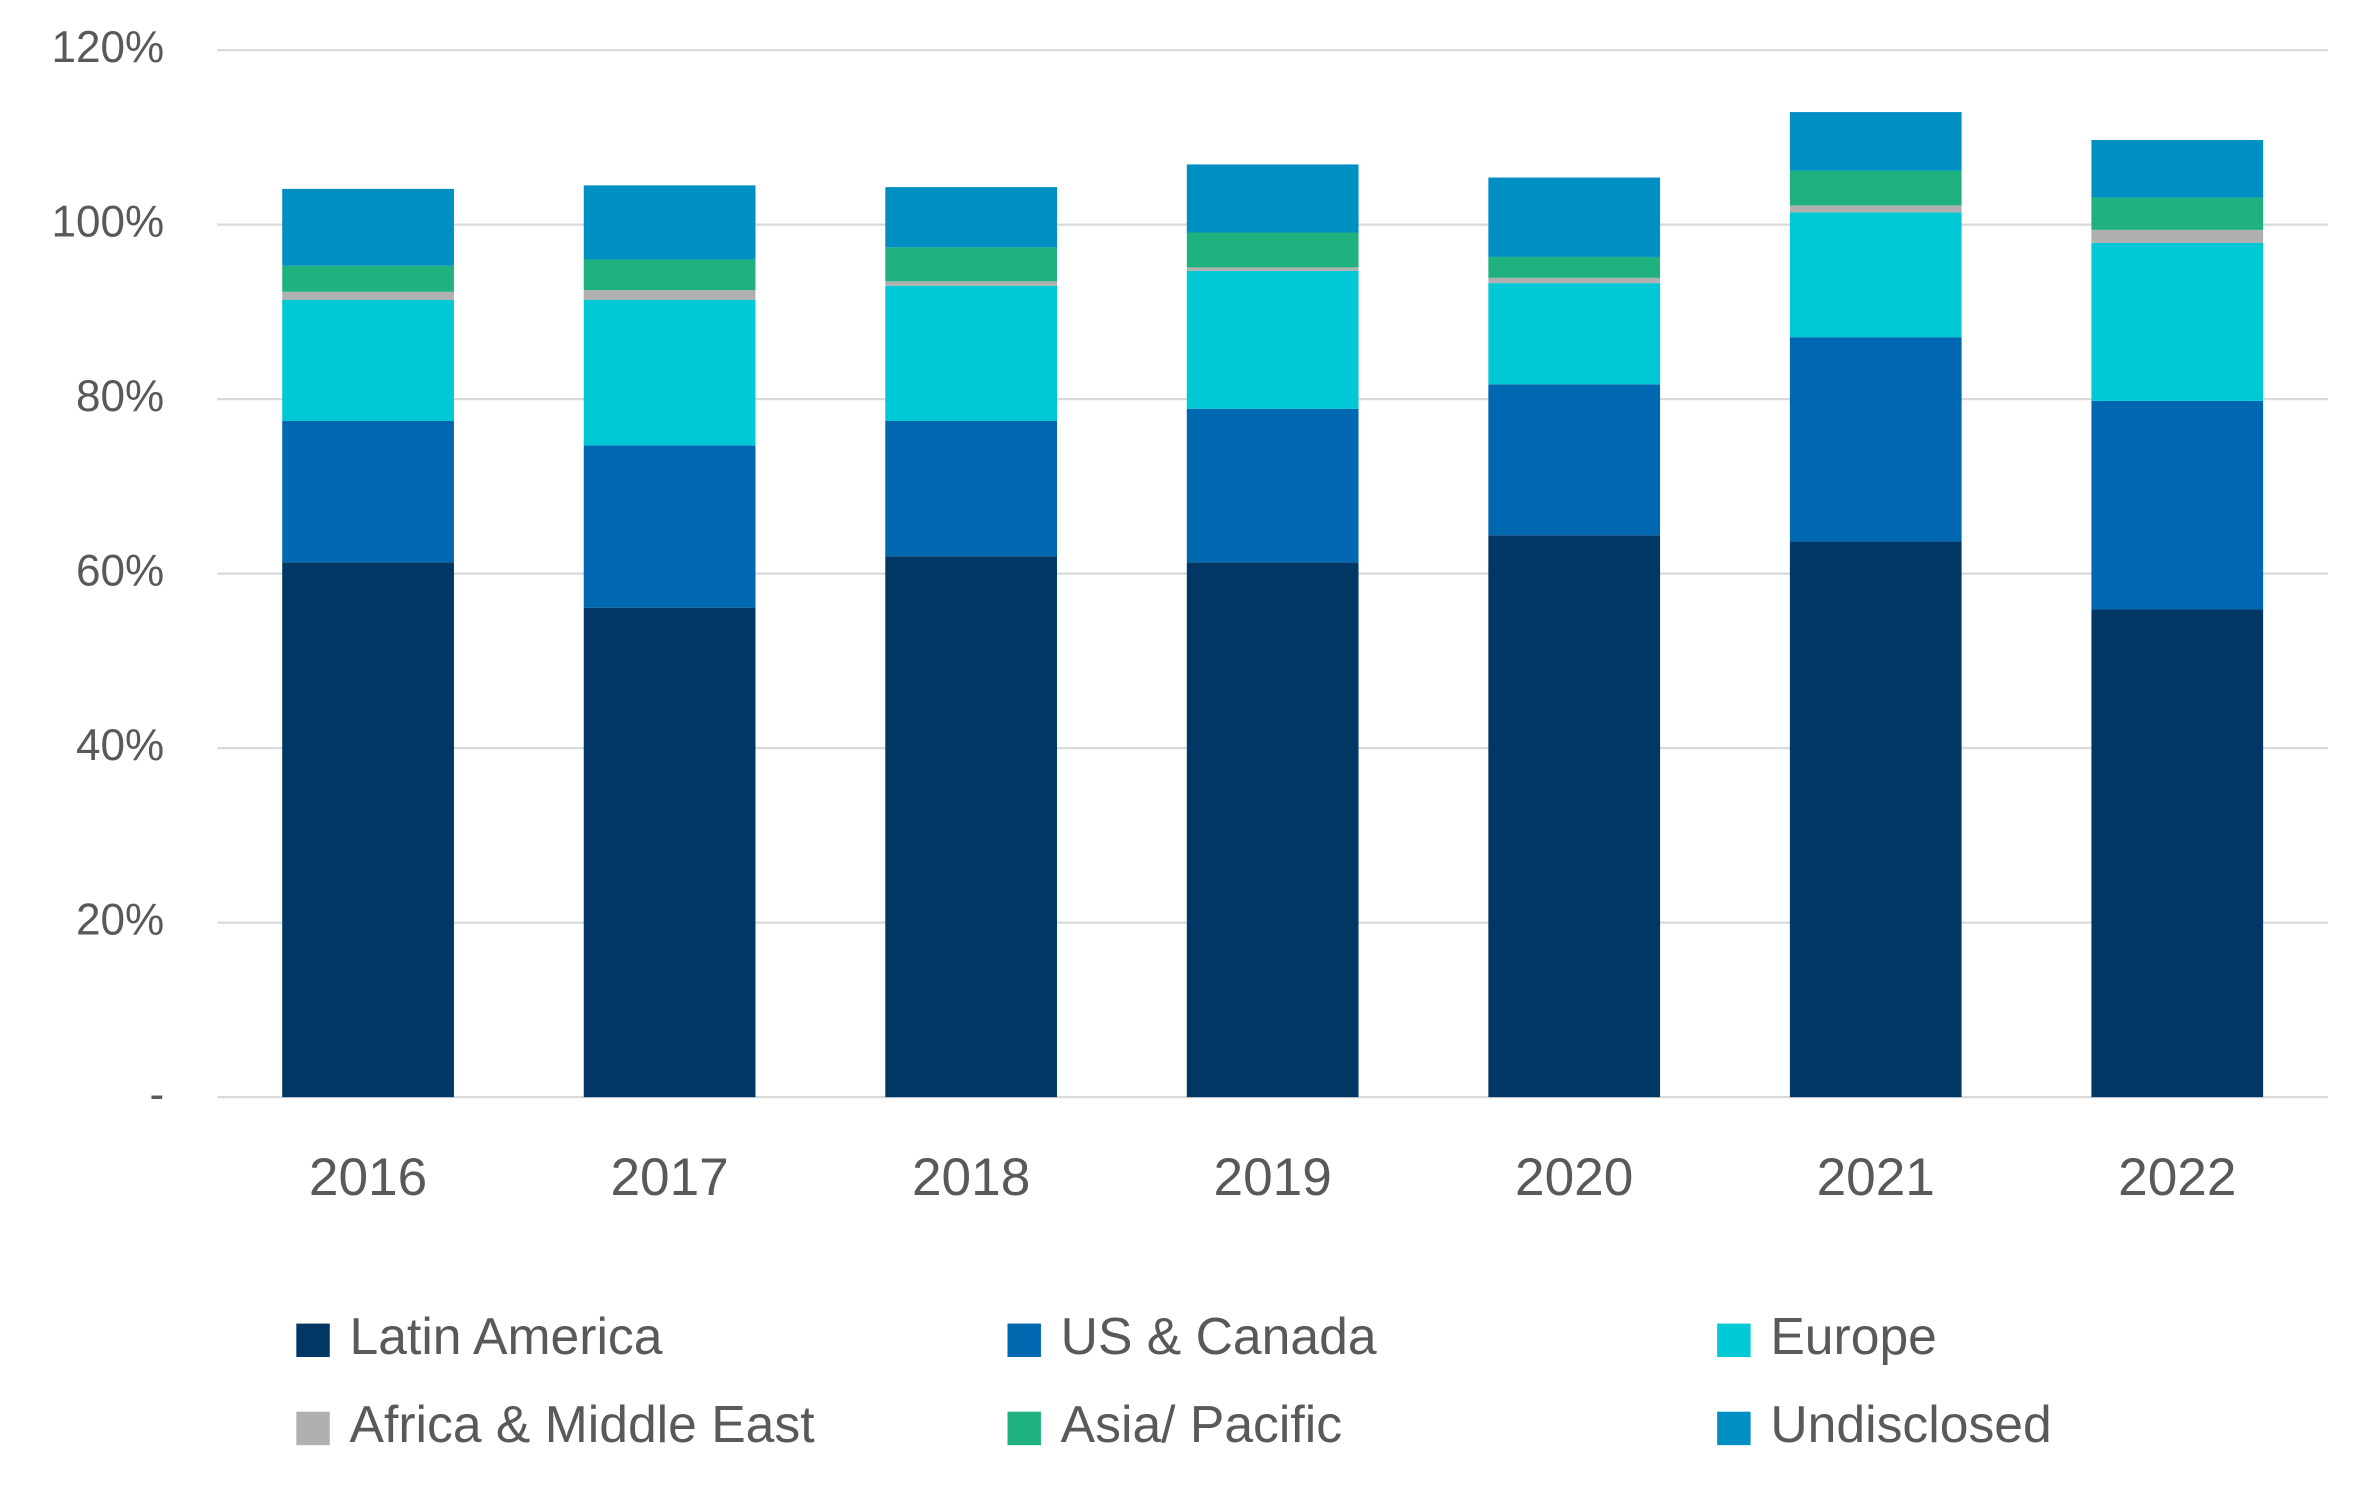  What do you see at coordinates (107, 47) in the screenshot?
I see `y-tick-label: 120%` at bounding box center [107, 47].